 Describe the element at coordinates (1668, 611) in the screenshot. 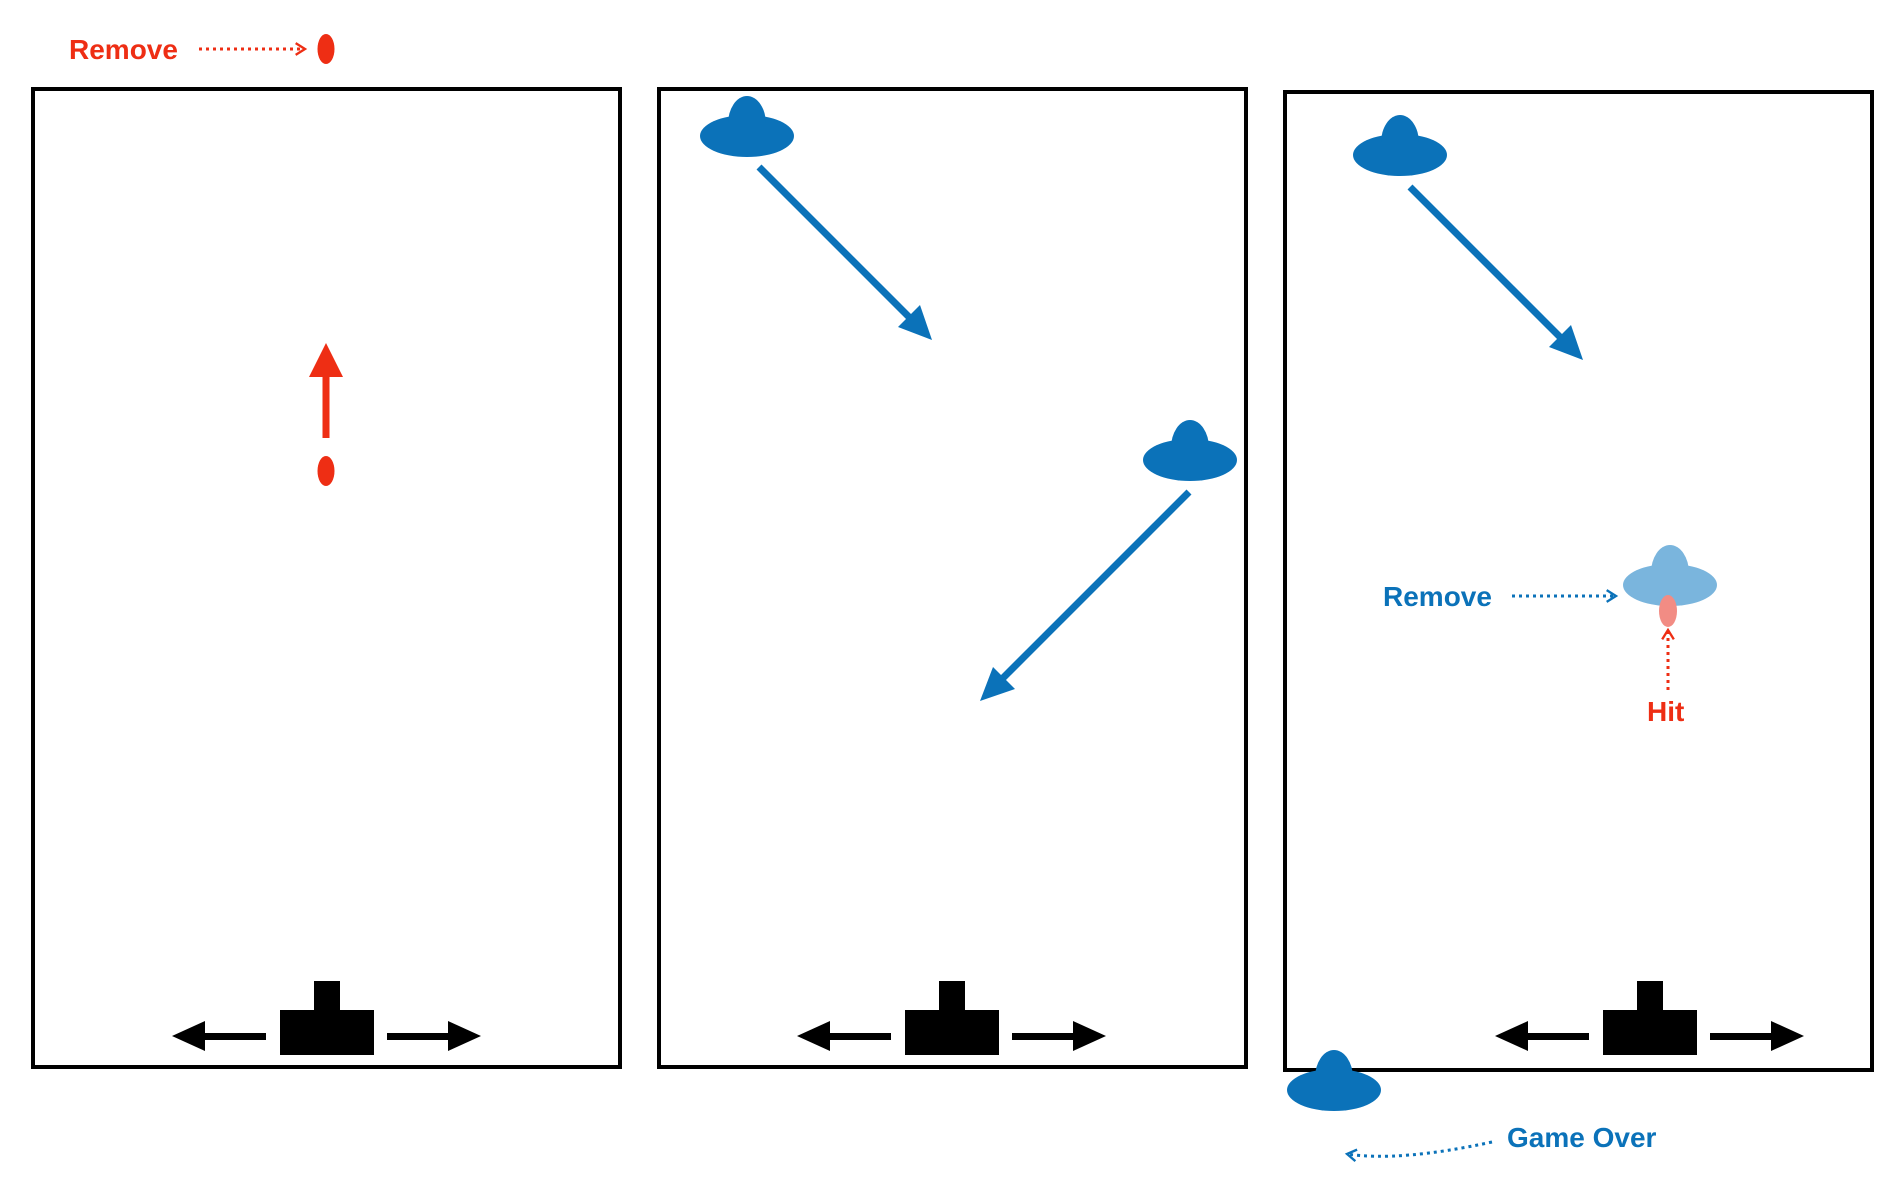

I see `hit-missile-icon` at that location.